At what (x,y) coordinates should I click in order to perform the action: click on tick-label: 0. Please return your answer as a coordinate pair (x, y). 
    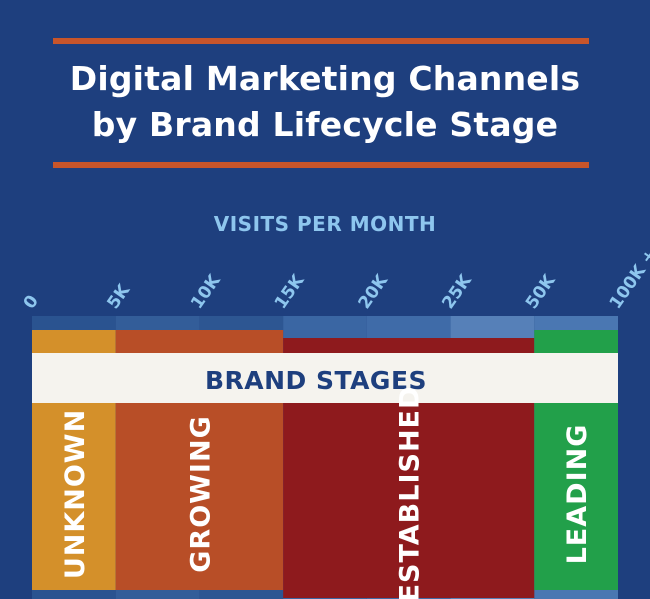
    Looking at the image, I should click on (31, 302).